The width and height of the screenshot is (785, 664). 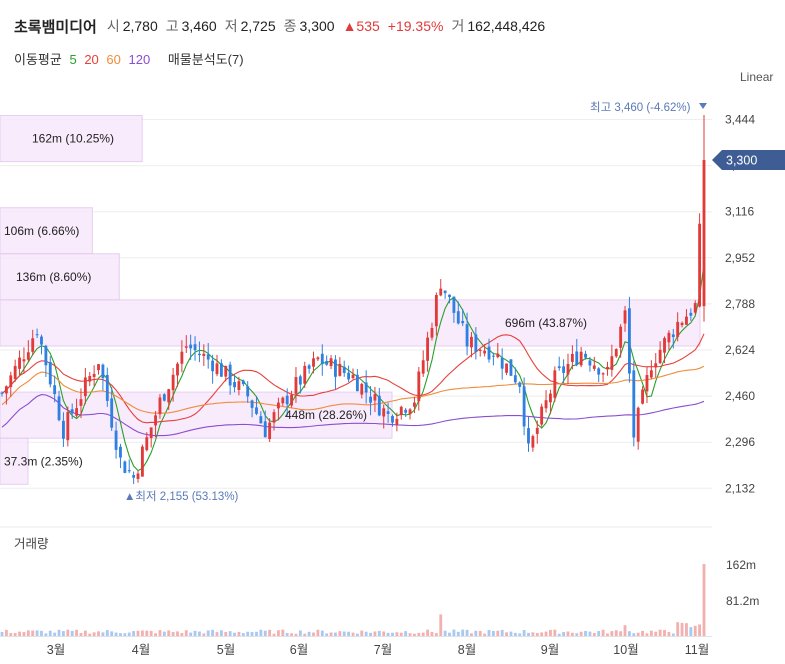 What do you see at coordinates (43, 461) in the screenshot?
I see `volume-profile-label: 37.3m (2.35%)` at bounding box center [43, 461].